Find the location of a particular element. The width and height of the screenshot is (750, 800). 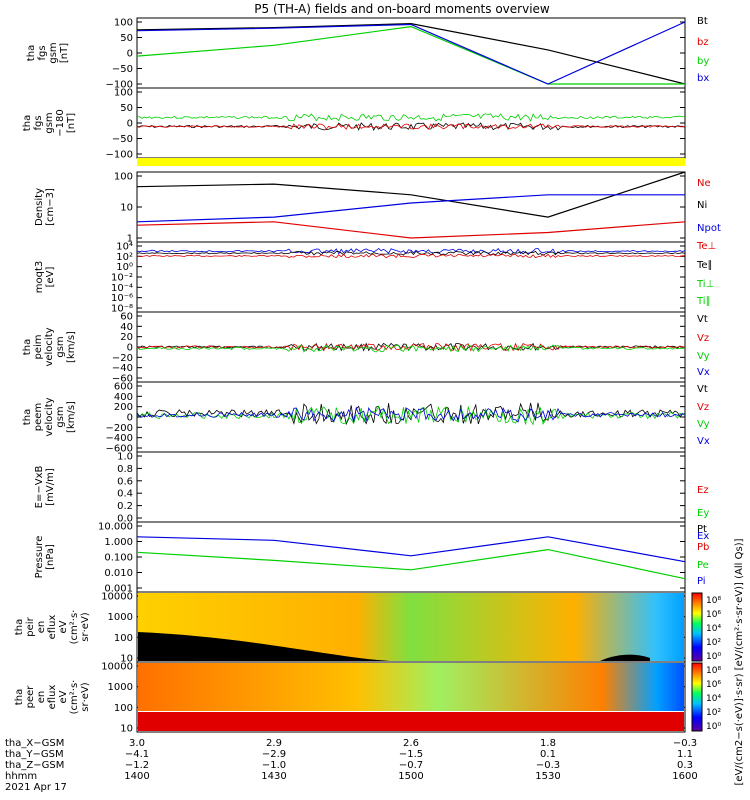

legend-efield: Ey is located at coordinates (703, 513).